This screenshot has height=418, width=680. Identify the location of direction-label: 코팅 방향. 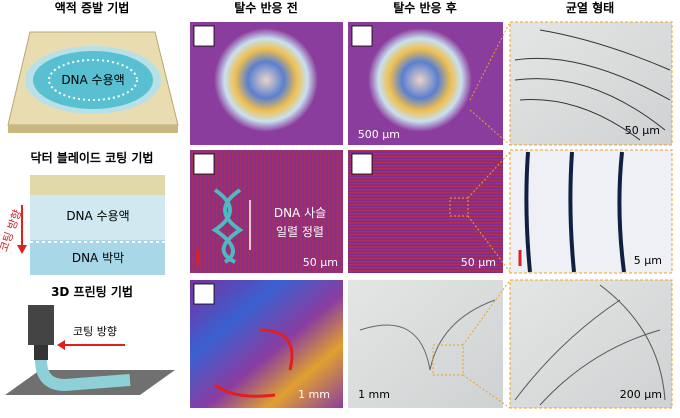
(95, 331).